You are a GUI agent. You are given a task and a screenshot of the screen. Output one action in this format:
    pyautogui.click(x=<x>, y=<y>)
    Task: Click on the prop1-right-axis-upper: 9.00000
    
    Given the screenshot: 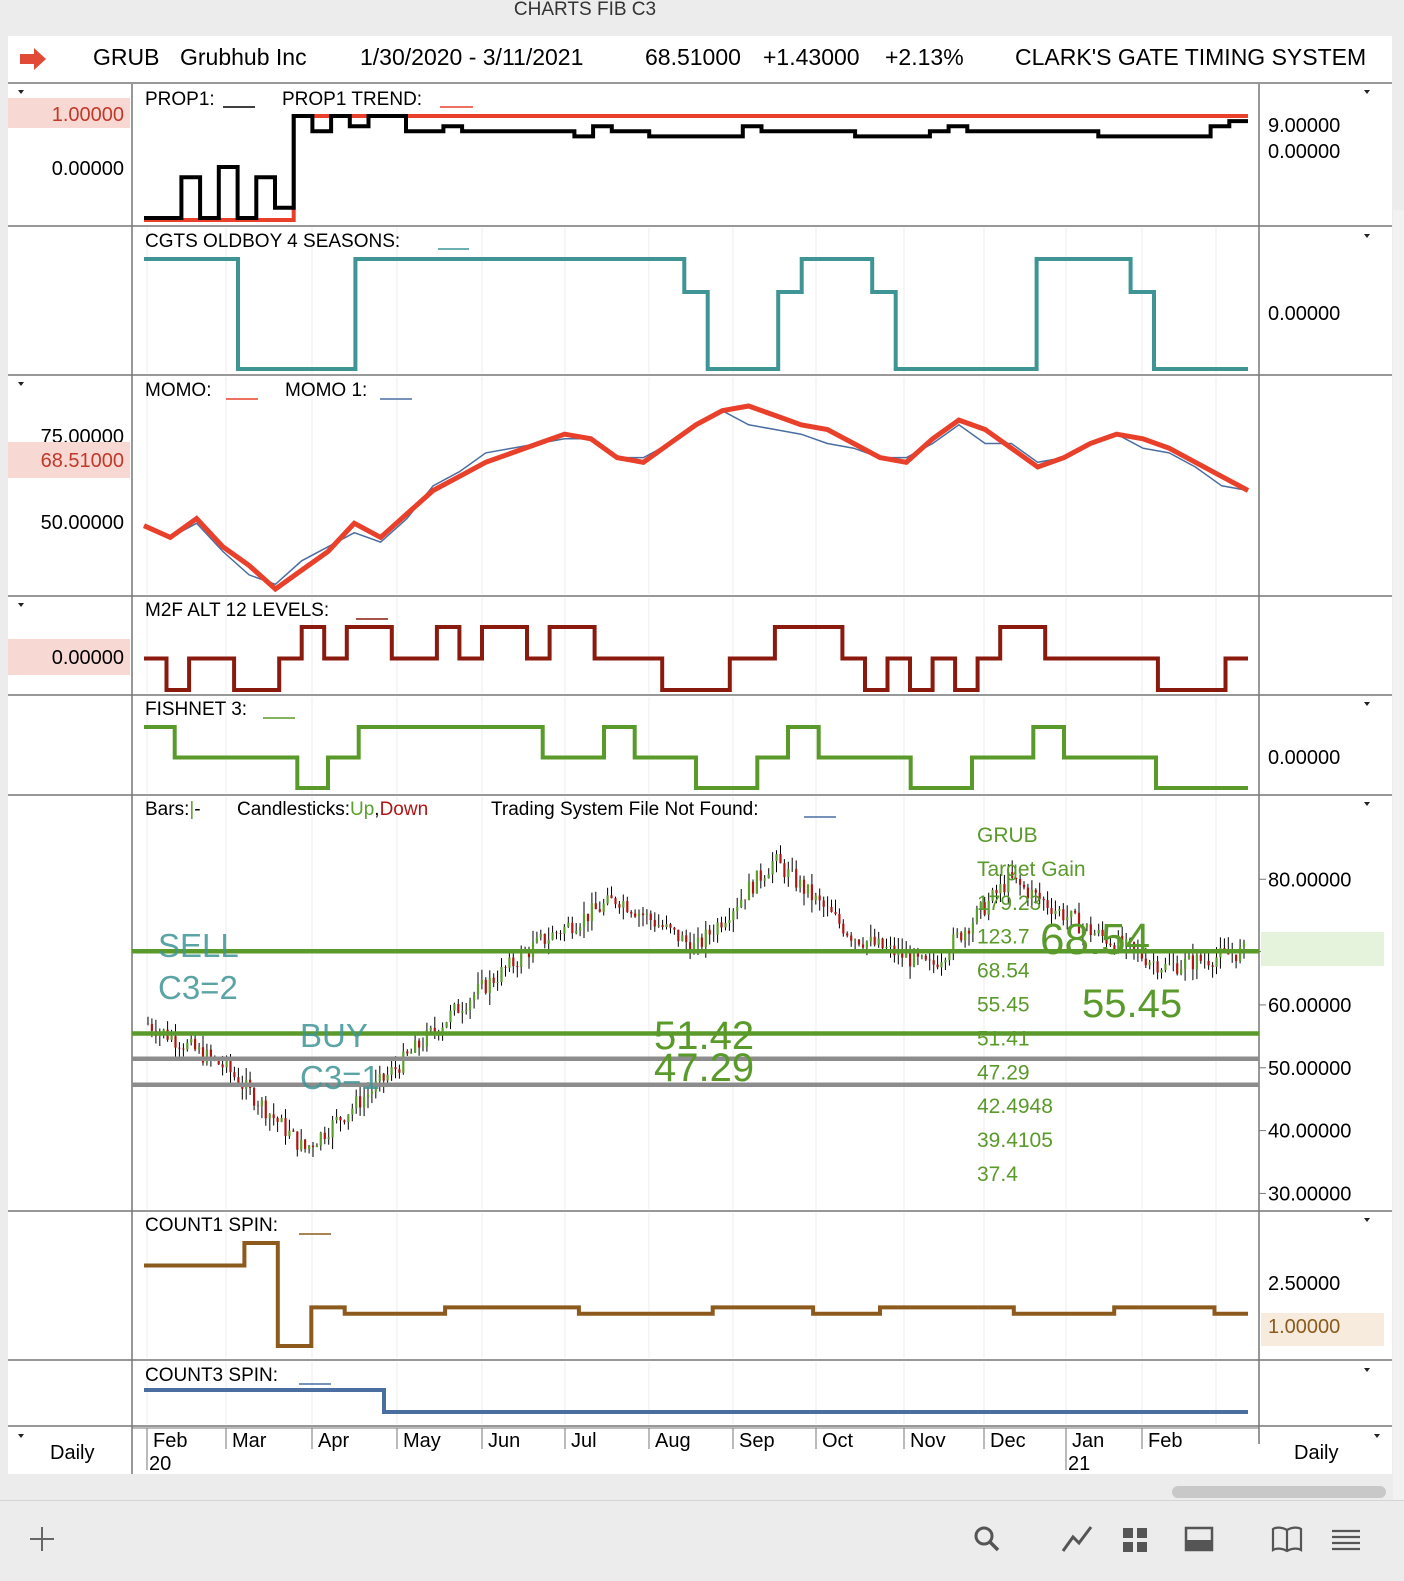 What is the action you would take?
    pyautogui.click(x=1304, y=126)
    